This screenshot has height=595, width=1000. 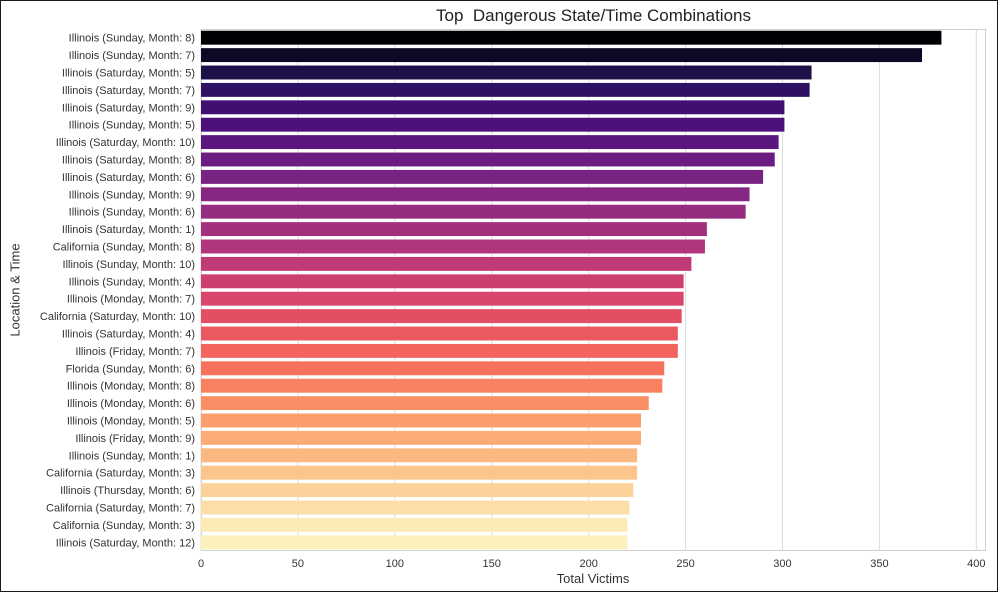 What do you see at coordinates (135, 352) in the screenshot?
I see `y-tick-label: Illinois (Friday, Month: 7)` at bounding box center [135, 352].